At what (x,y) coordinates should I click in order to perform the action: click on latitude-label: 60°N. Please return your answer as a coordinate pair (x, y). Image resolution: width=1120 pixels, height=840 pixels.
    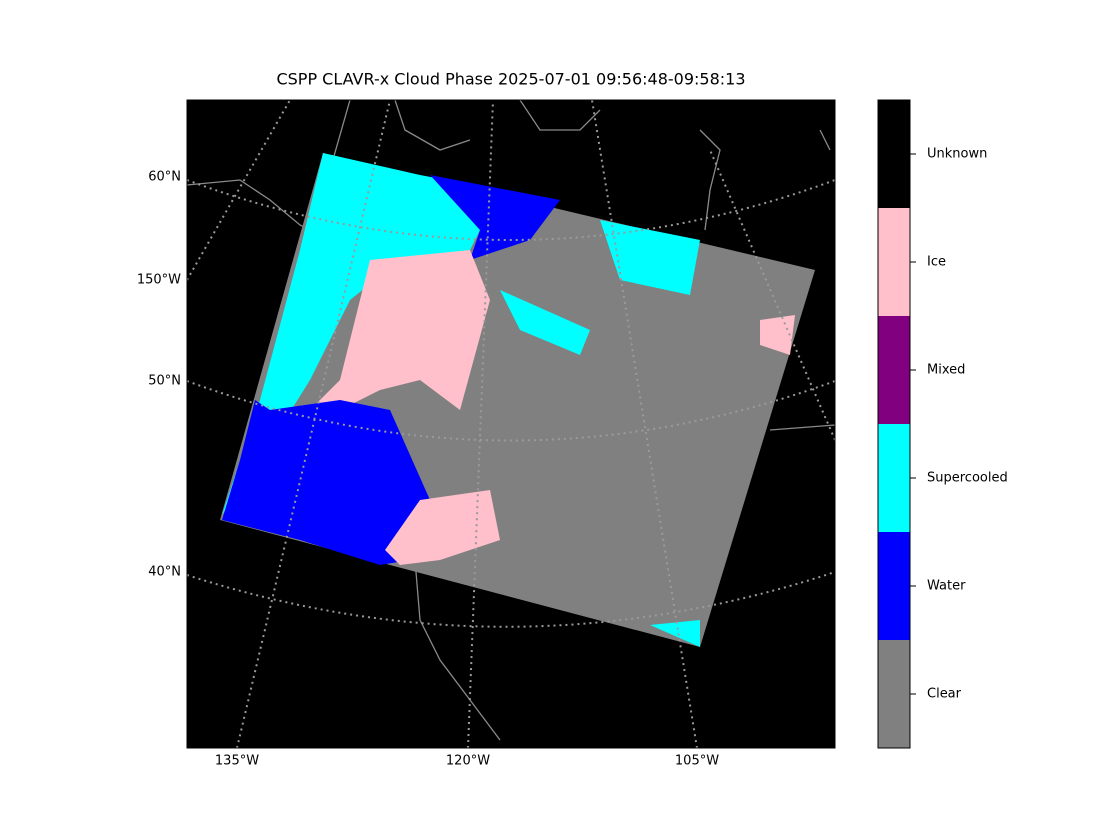
    Looking at the image, I should click on (164, 177).